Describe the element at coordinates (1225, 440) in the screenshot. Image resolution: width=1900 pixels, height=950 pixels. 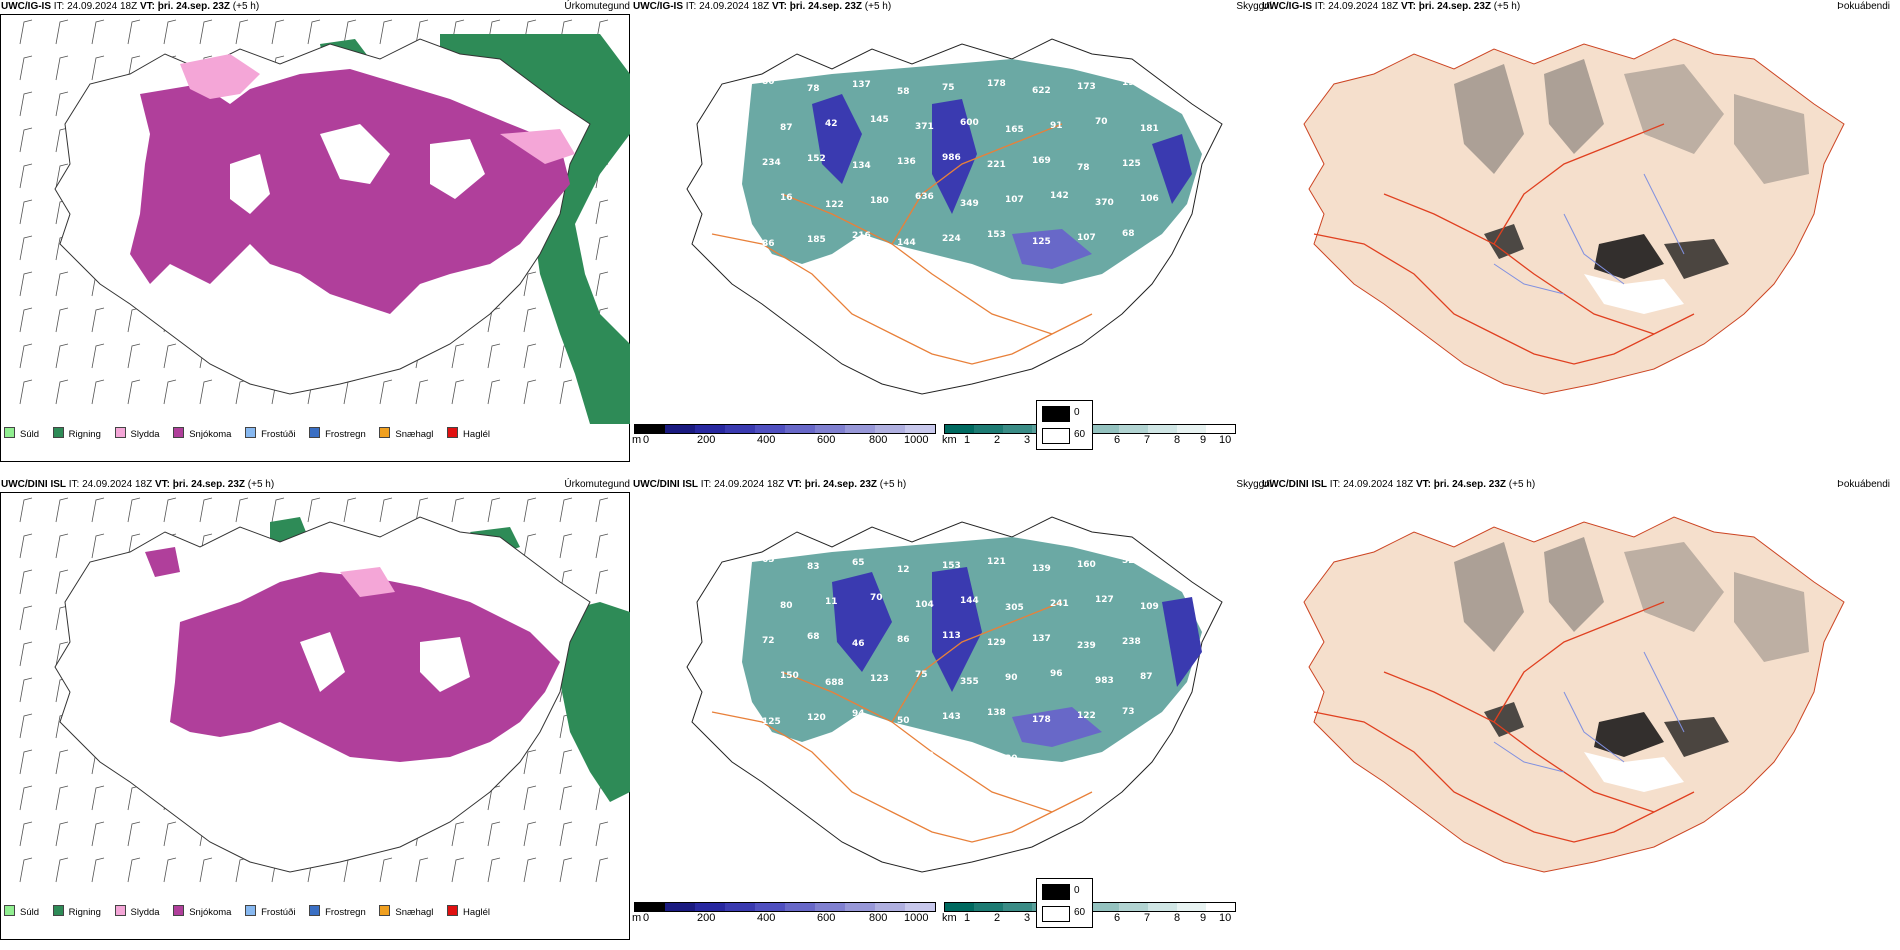
I see `colorbar-tick: 10` at that location.